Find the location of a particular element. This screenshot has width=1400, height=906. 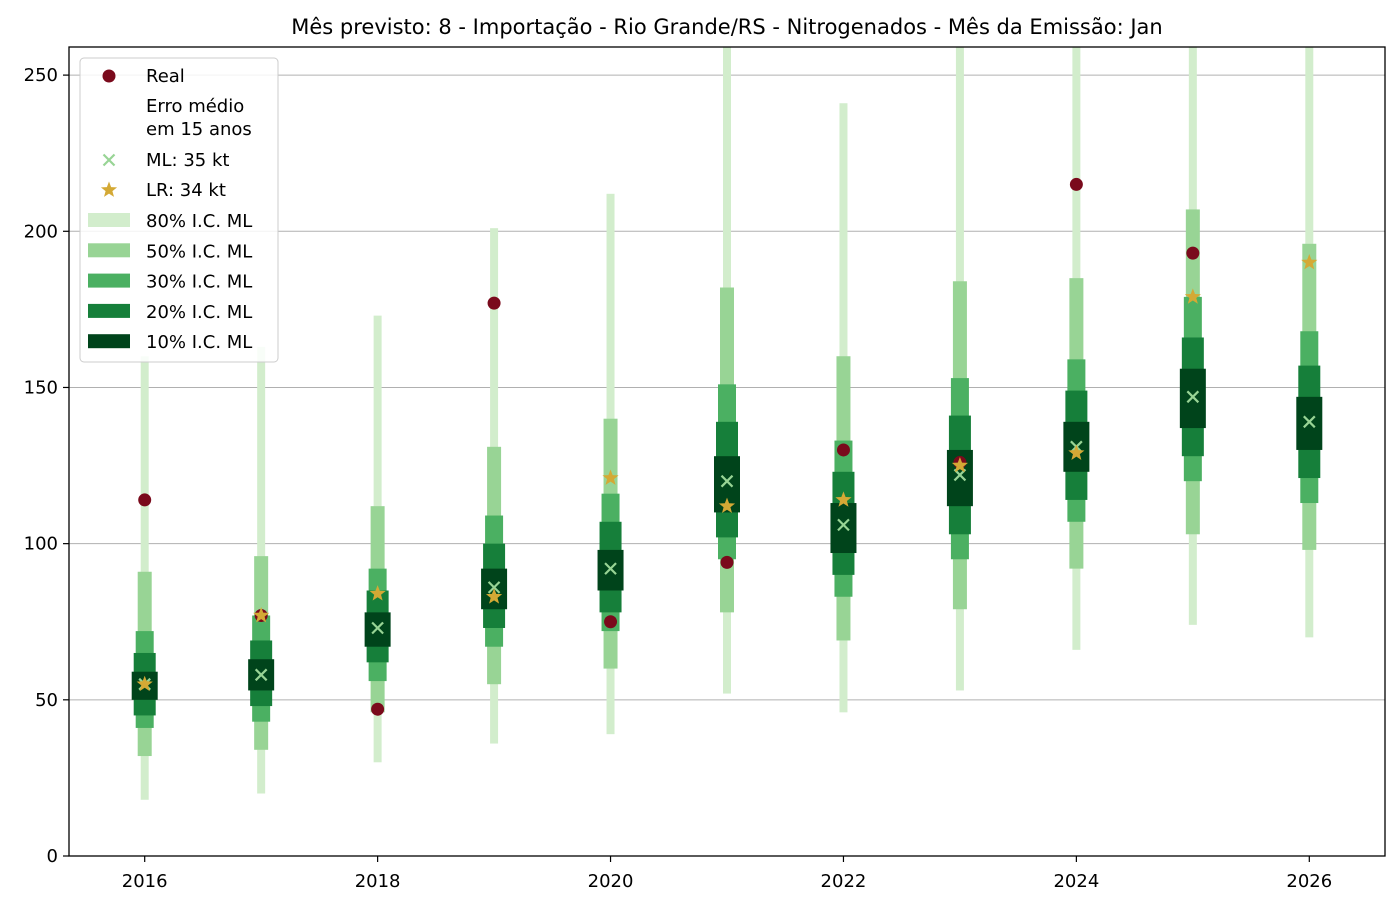

y-tick-label: 150 is located at coordinates (41, 387).